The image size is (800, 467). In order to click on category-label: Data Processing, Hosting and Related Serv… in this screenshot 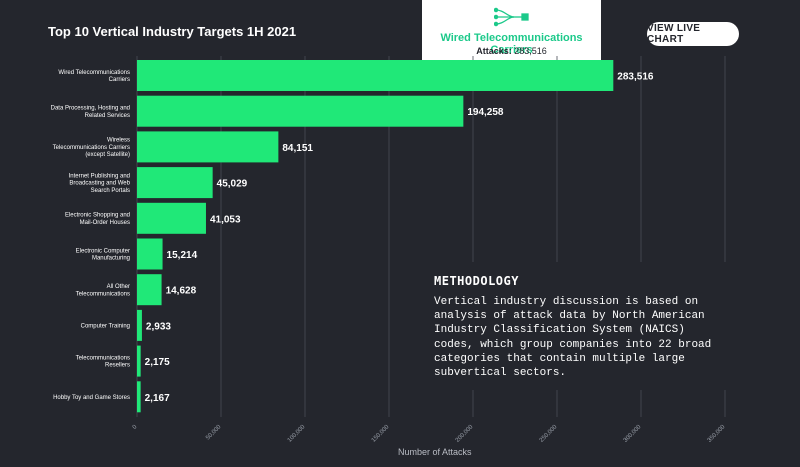, I will do `click(90, 112)`.